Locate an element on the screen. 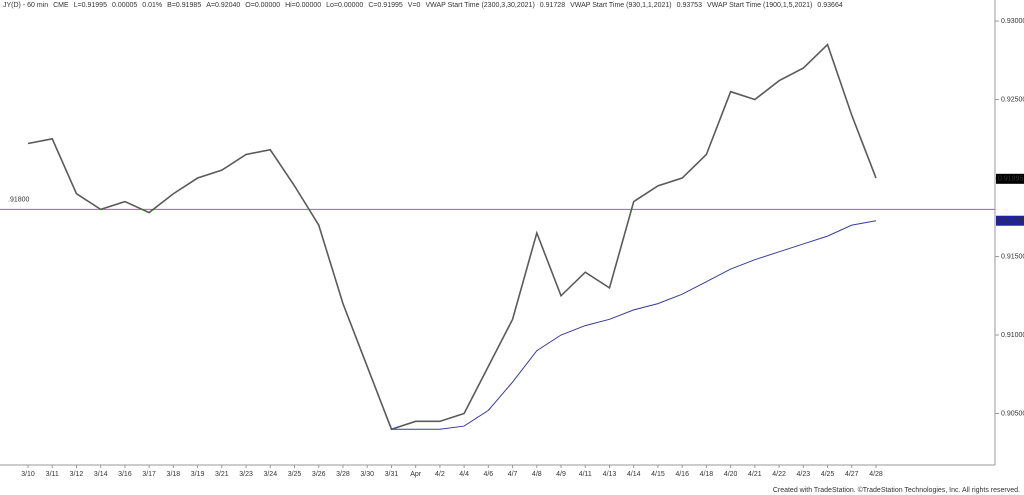 The image size is (1024, 495). x-tick-label: 4/27 is located at coordinates (852, 474).